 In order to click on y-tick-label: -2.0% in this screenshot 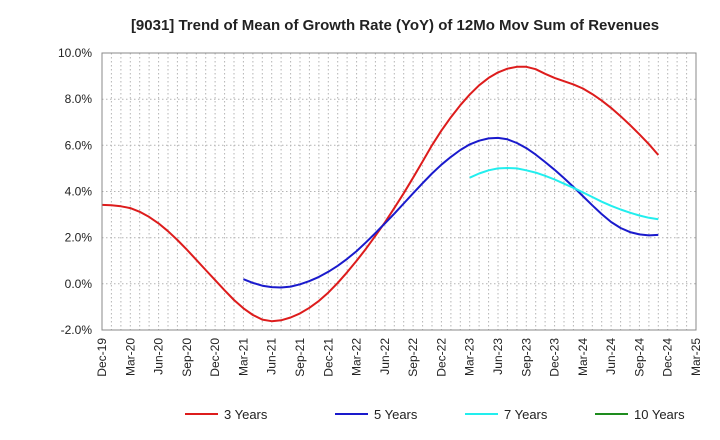, I will do `click(77, 330)`.